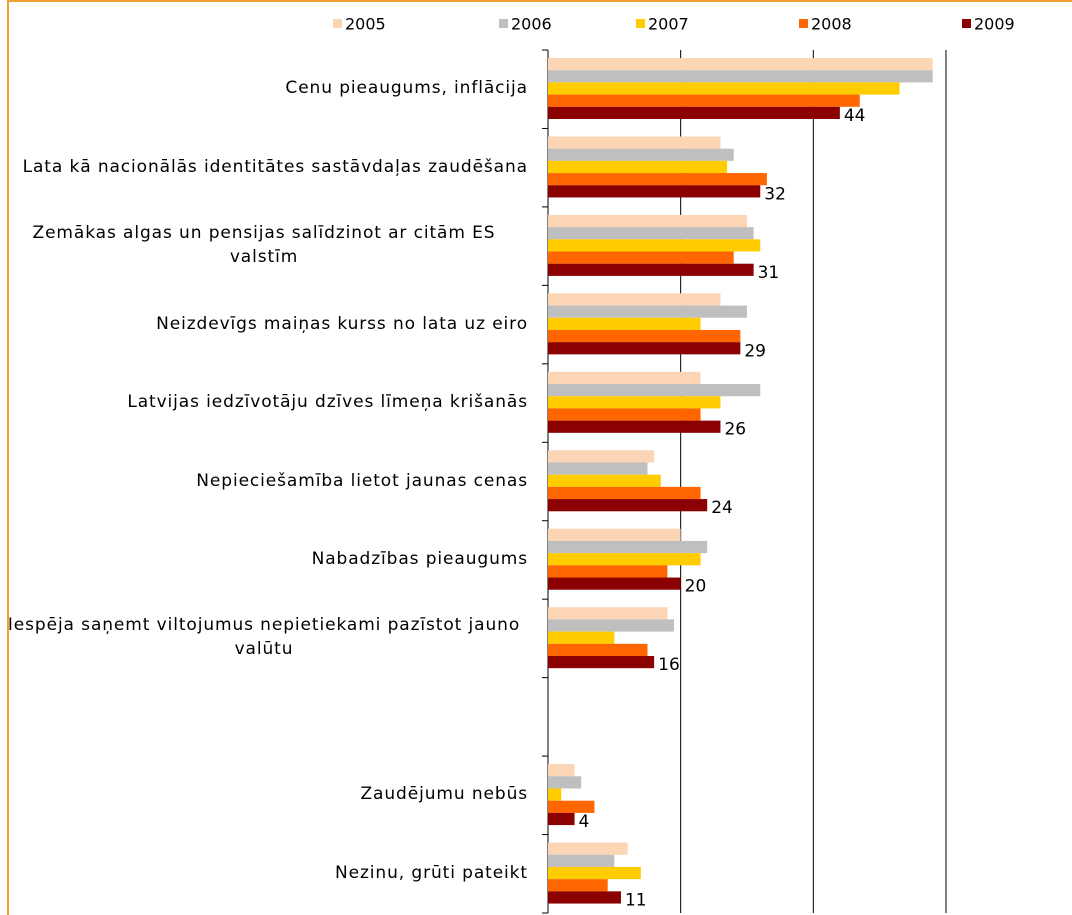 This screenshot has height=915, width=1072. What do you see at coordinates (362, 480) in the screenshot?
I see `category-label: Nepieciešamība lietot jaunas cenas` at bounding box center [362, 480].